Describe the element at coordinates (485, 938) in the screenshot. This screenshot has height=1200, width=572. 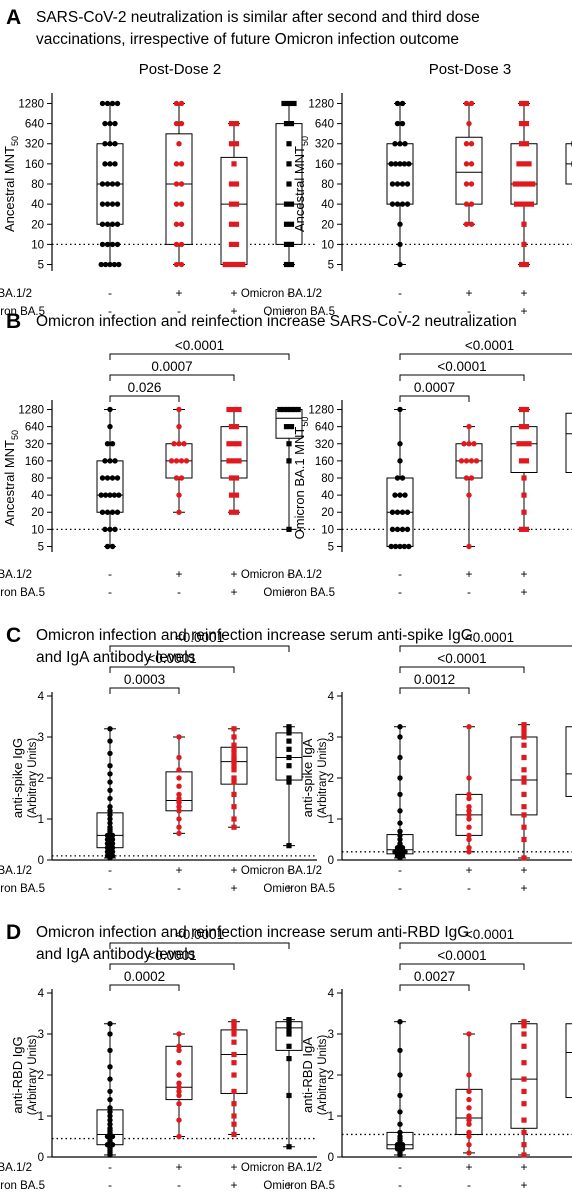
I see `significance-bracket: <0.0001` at that location.